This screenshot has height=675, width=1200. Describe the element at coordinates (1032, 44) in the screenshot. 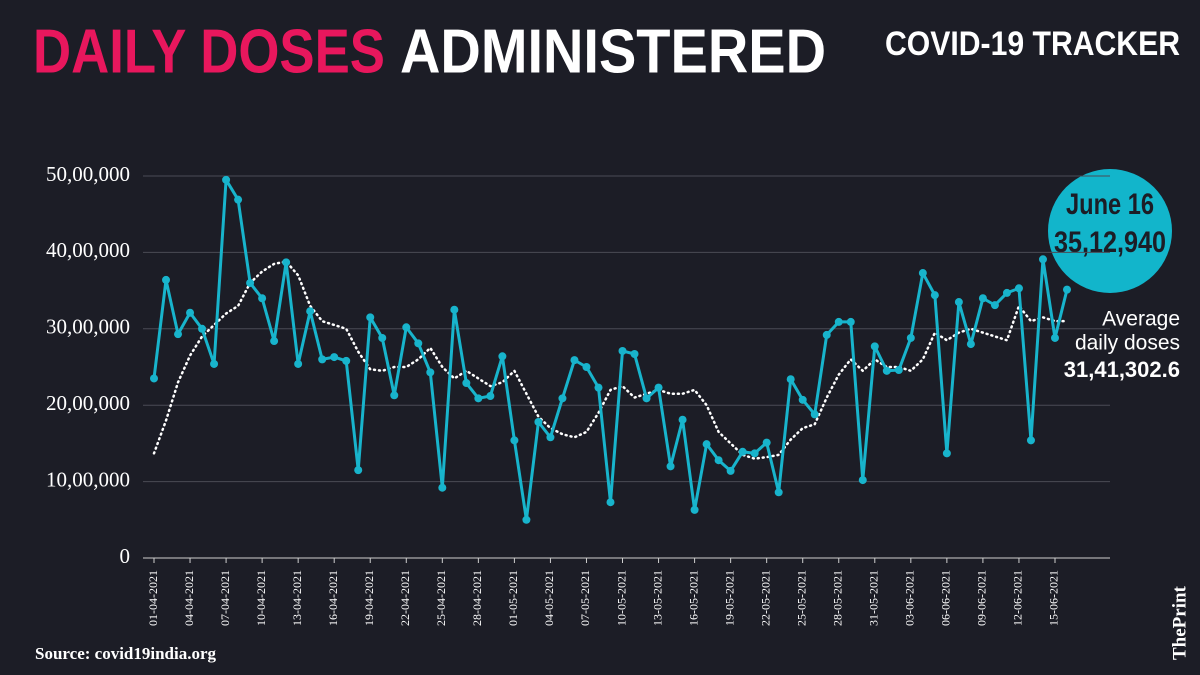

I see `tracker-label: COVID-19 TRACKER` at that location.